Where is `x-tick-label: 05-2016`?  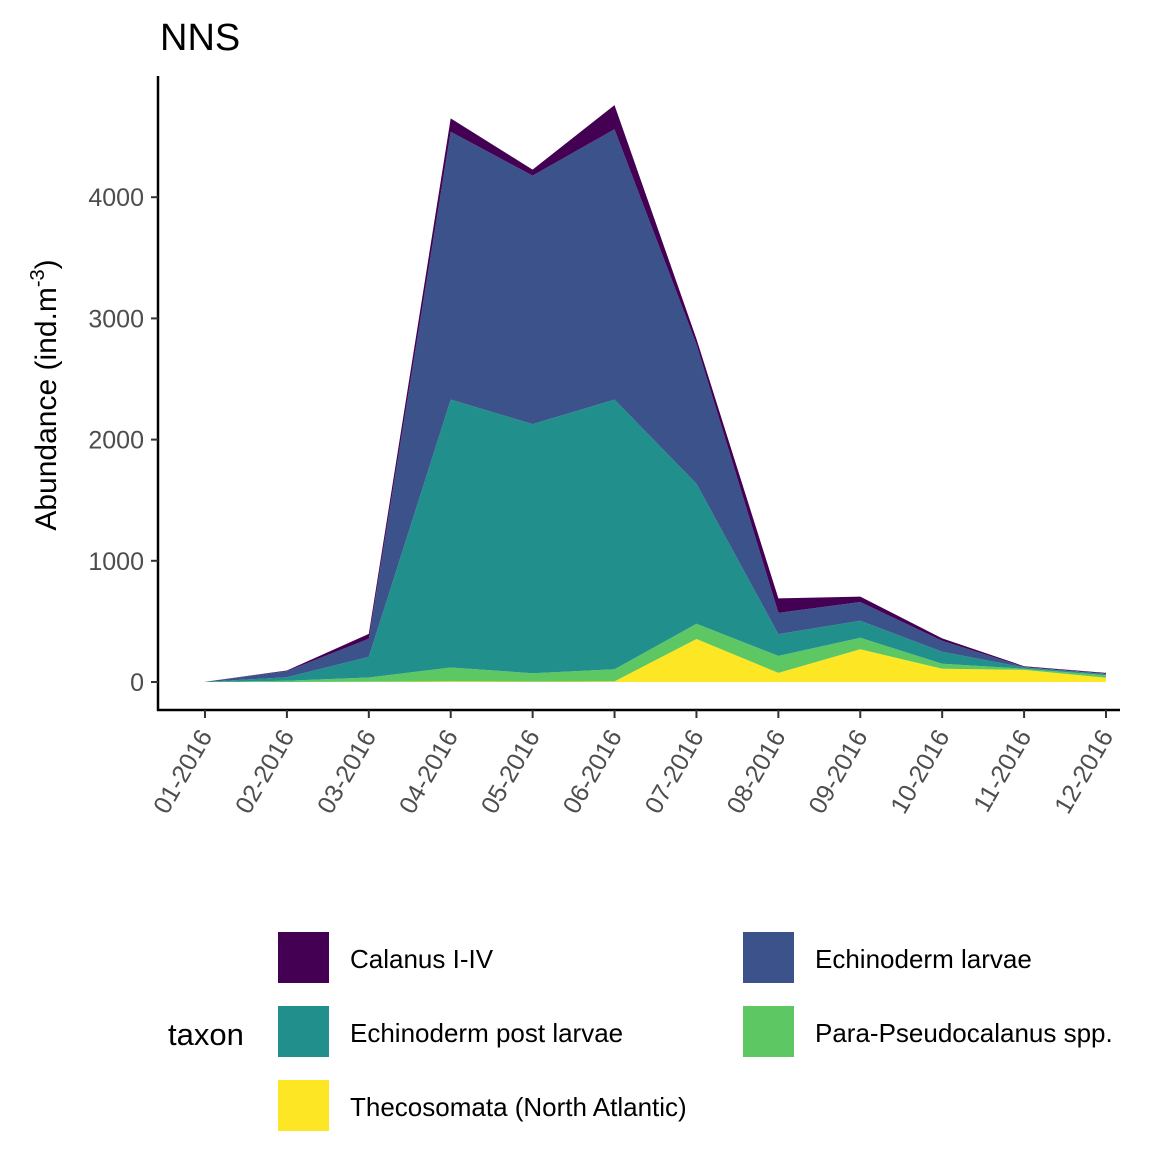 x-tick-label: 05-2016 is located at coordinates (511, 771).